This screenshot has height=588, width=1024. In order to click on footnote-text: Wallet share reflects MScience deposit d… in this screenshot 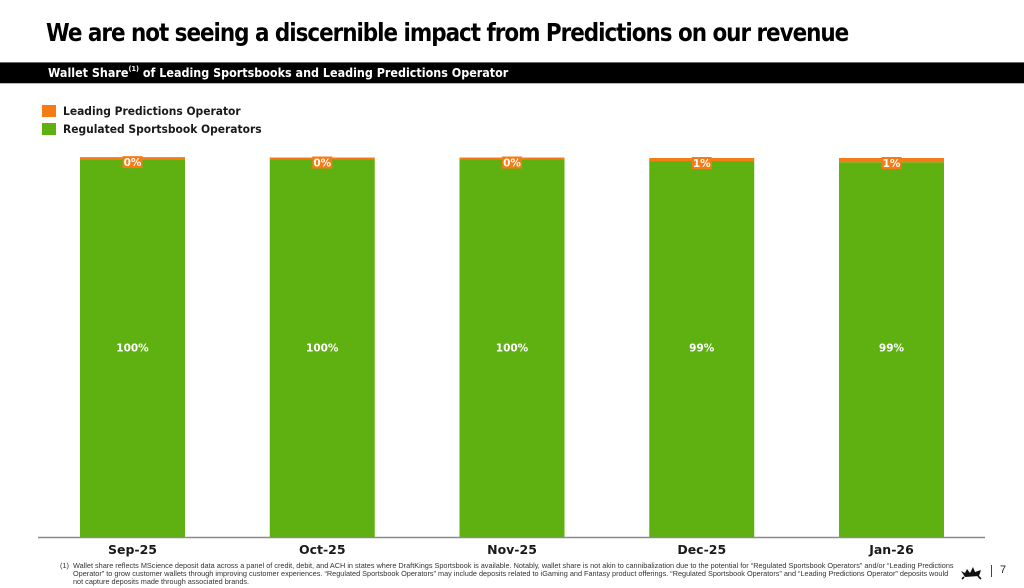, I will do `click(513, 574)`.